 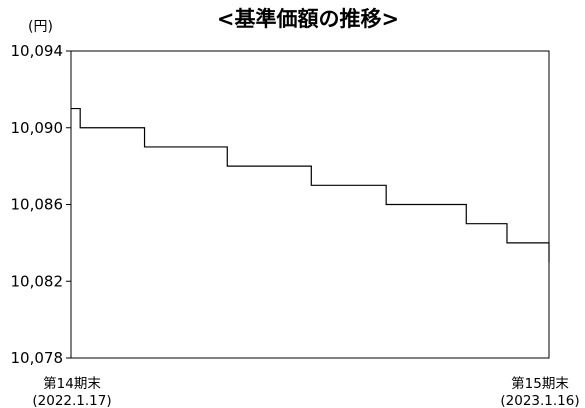 I want to click on y-axis: 10,094 10,090 10,086 10,082 10,078, so click(x=41, y=204).